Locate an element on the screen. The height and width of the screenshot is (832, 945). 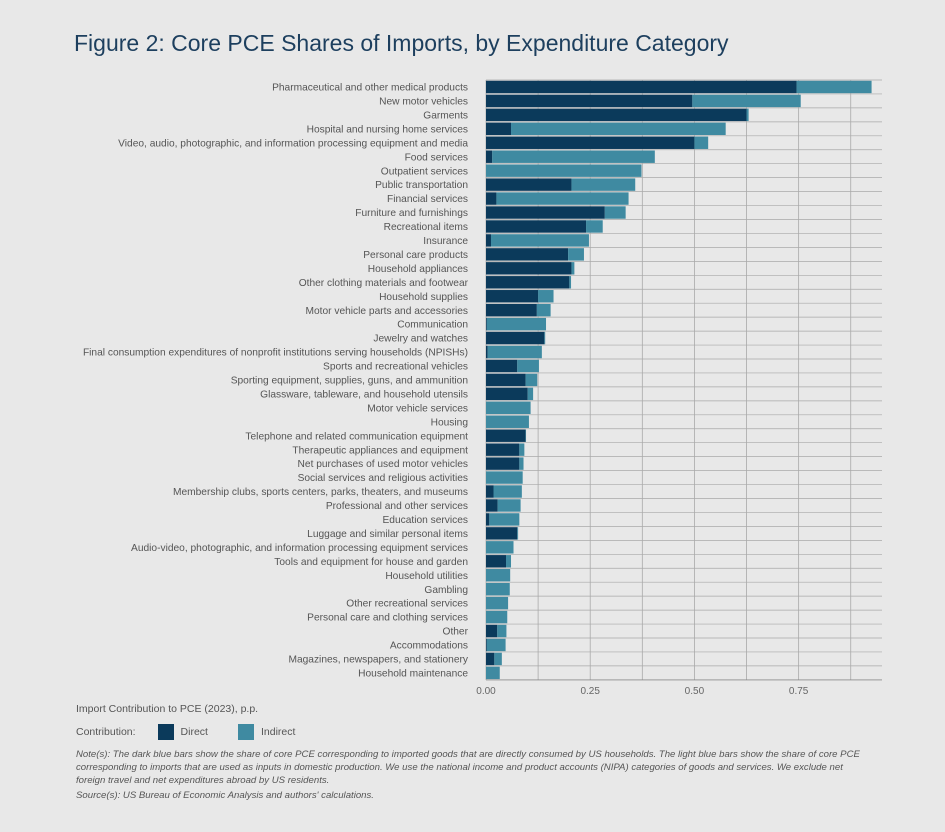
category-label: Personal care products is located at coordinates (415, 255).